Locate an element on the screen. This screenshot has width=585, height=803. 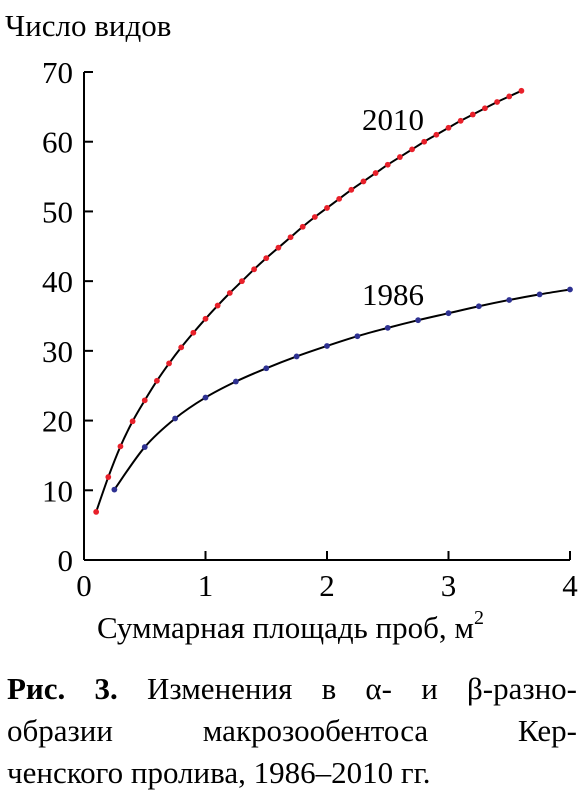
y-axis-label: Число видов is located at coordinates (88, 25).